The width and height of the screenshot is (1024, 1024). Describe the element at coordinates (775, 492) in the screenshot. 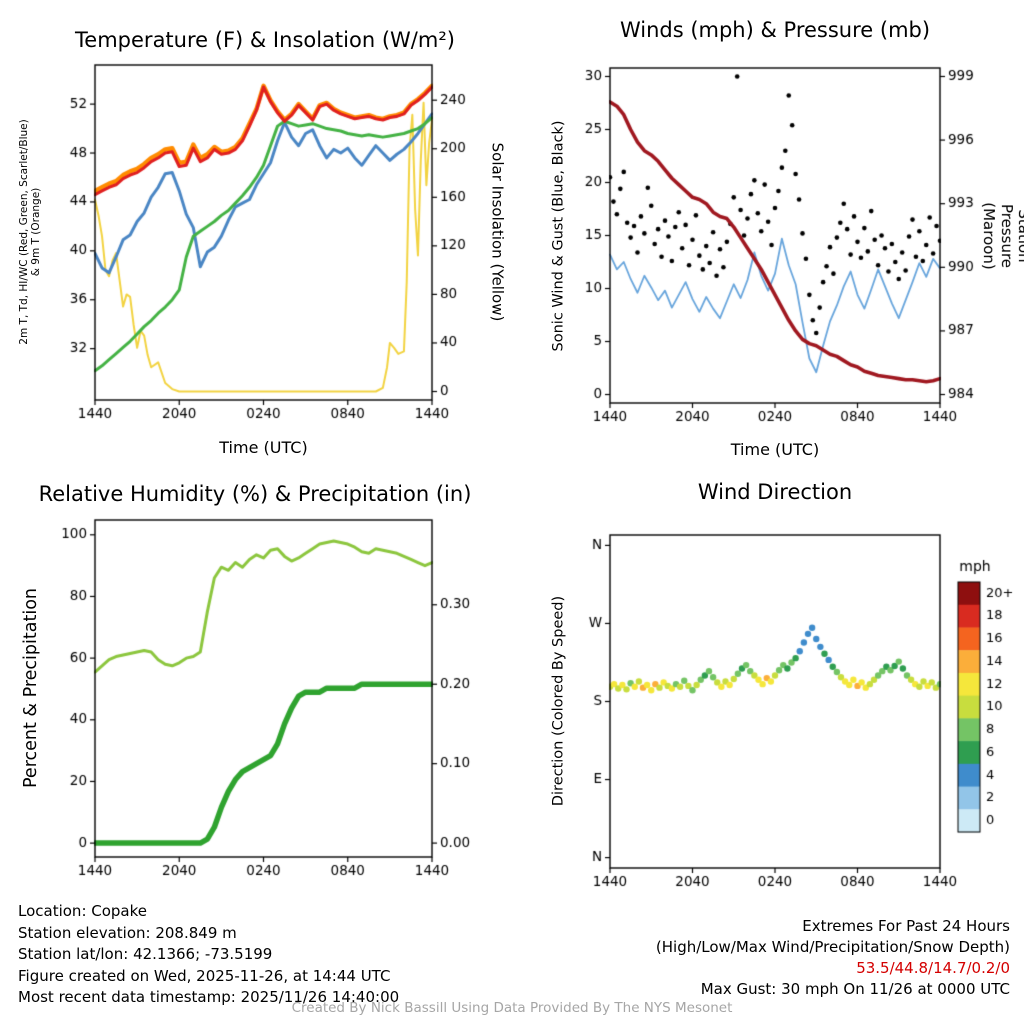

I see `wdir-chart-title: Wind Direction` at that location.